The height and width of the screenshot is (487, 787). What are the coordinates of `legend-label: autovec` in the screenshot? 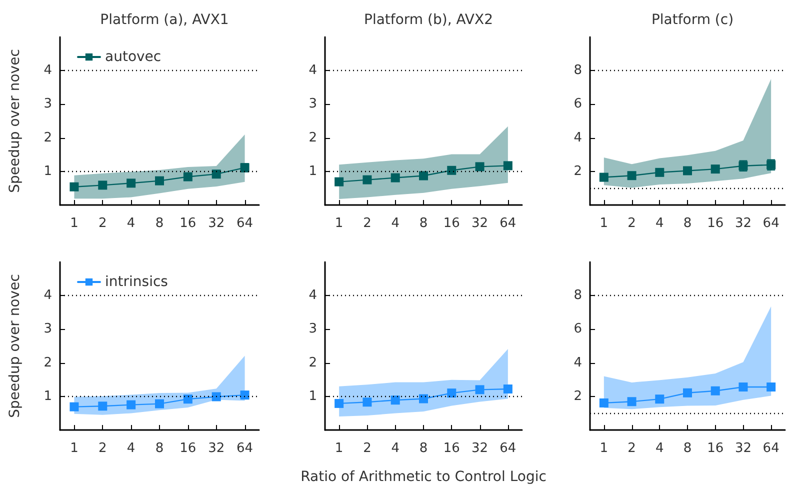 It's located at (133, 57).